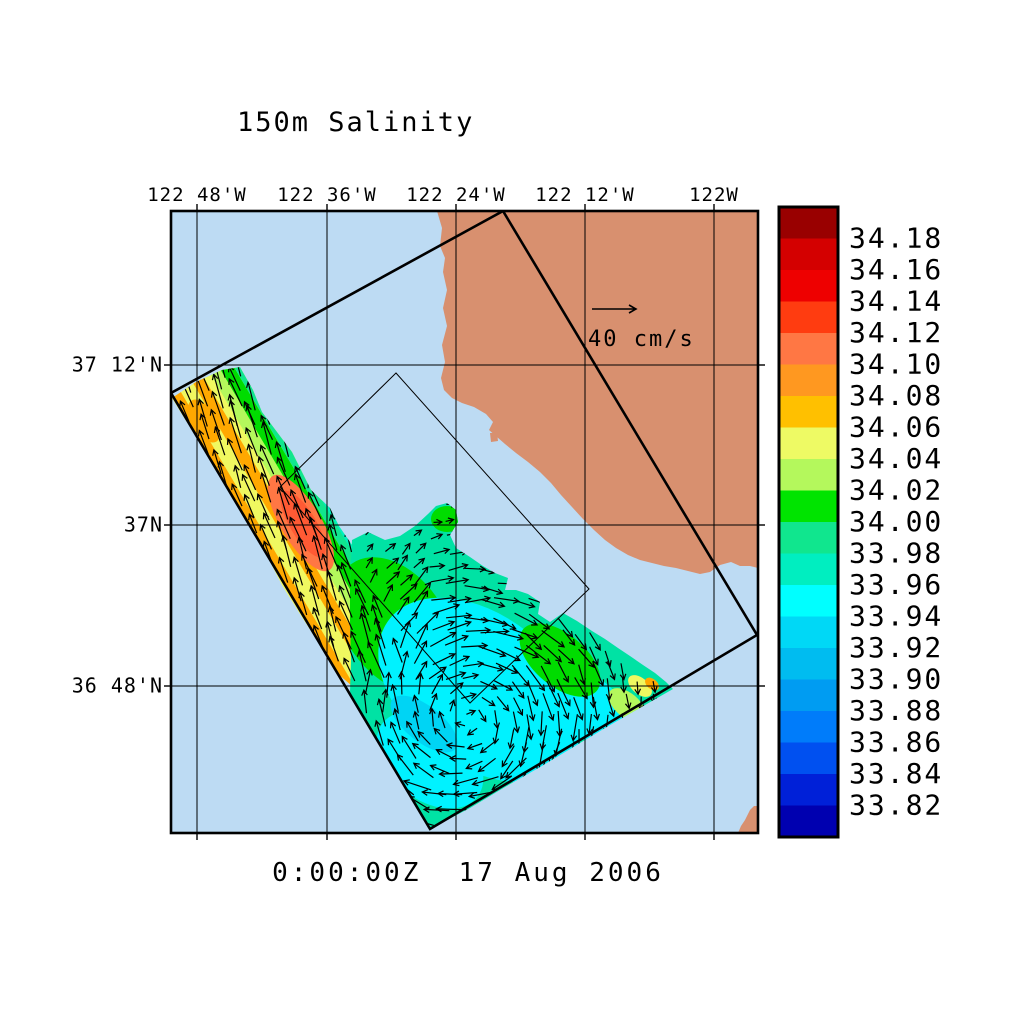 Image resolution: width=1024 pixels, height=1024 pixels. Describe the element at coordinates (896, 332) in the screenshot. I see `colorbar-label: 34.12` at that location.